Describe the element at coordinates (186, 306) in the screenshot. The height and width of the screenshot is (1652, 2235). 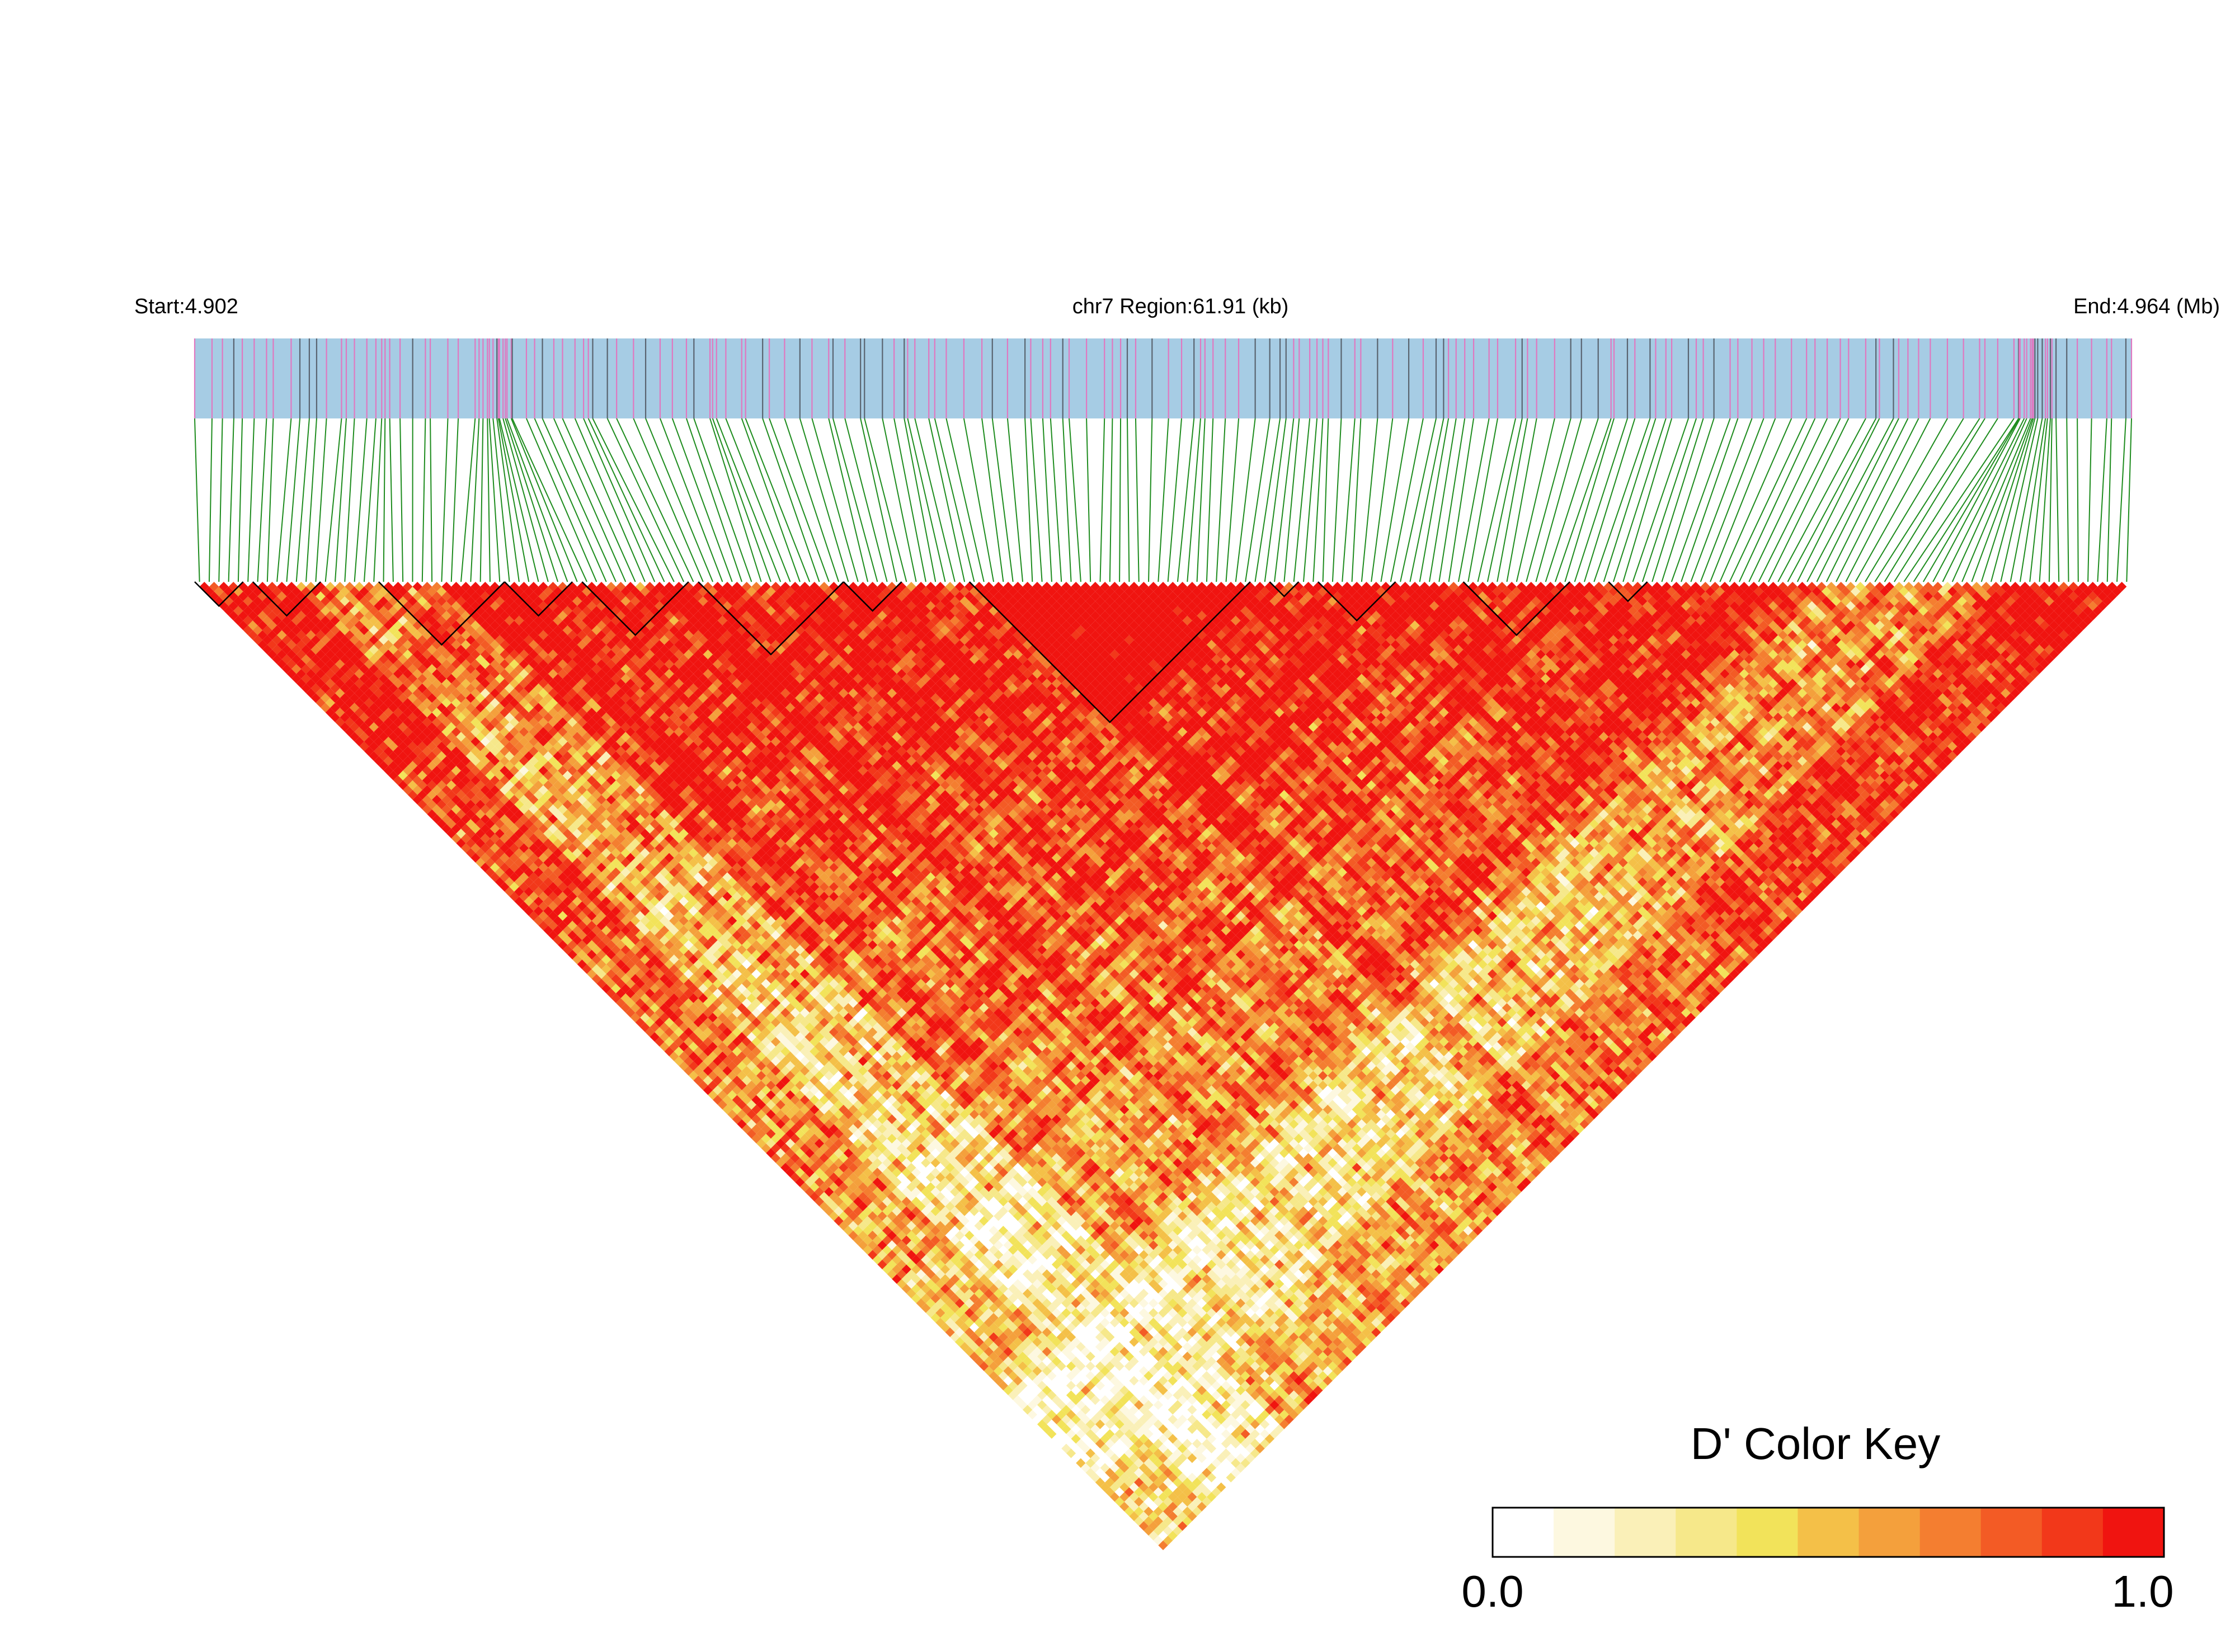
I see `region-start-label: Start:4.902` at that location.